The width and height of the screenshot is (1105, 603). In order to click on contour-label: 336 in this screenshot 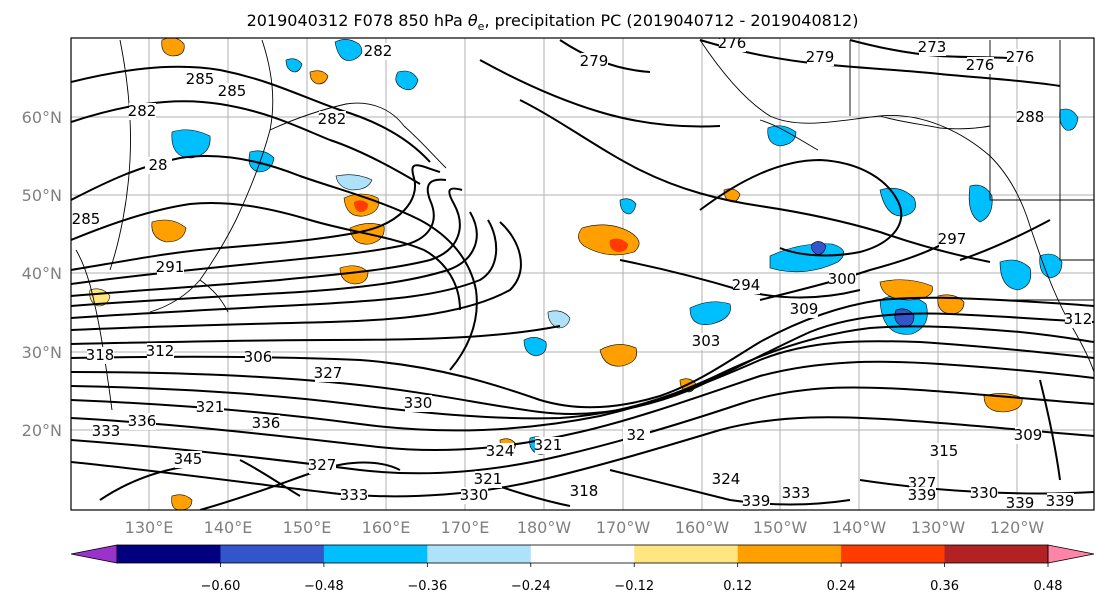, I will do `click(142, 421)`.